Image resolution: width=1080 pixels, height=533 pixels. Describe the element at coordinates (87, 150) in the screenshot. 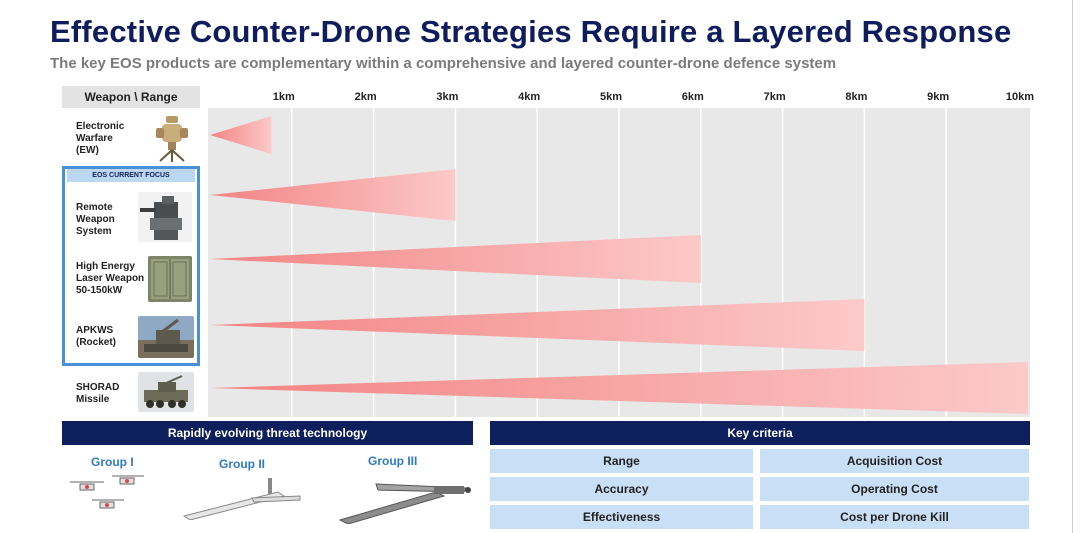

I see `weapon-label-line: (EW)` at that location.